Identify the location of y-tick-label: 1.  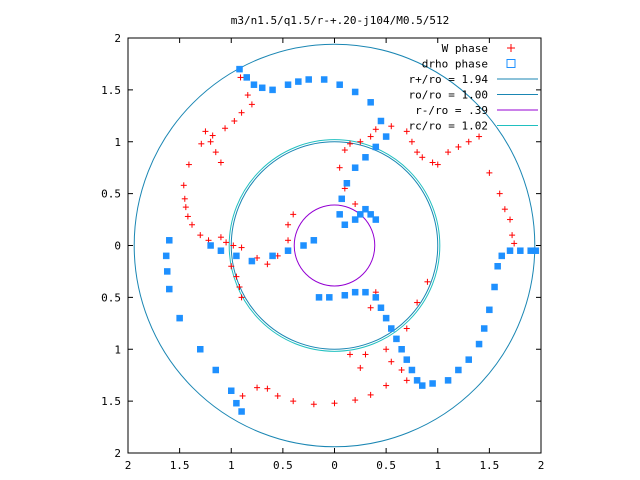
(117, 349).